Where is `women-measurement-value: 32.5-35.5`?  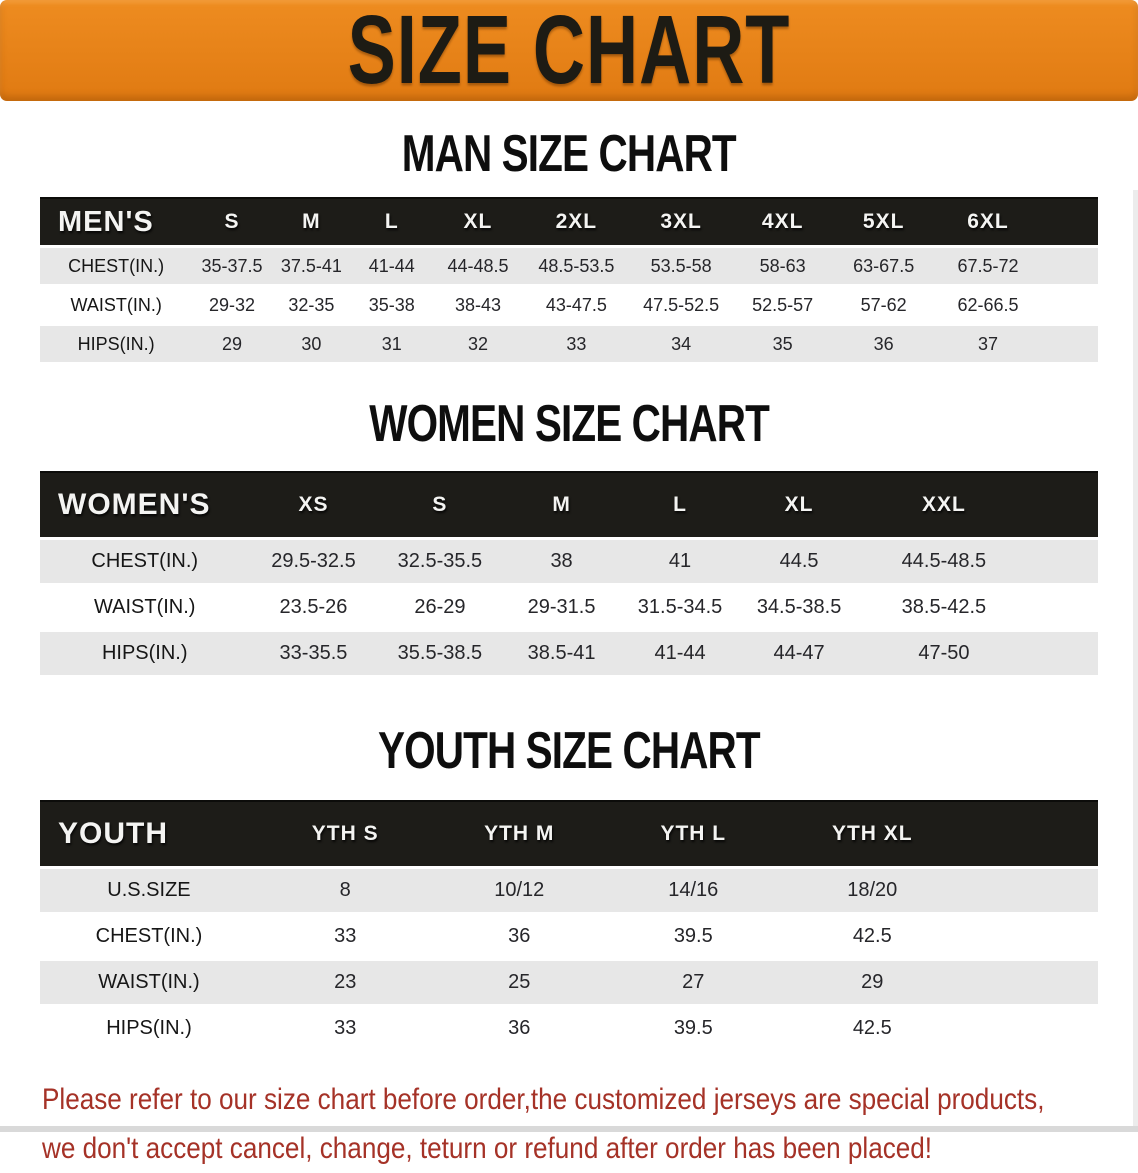
women-measurement-value: 32.5-35.5 is located at coordinates (440, 562).